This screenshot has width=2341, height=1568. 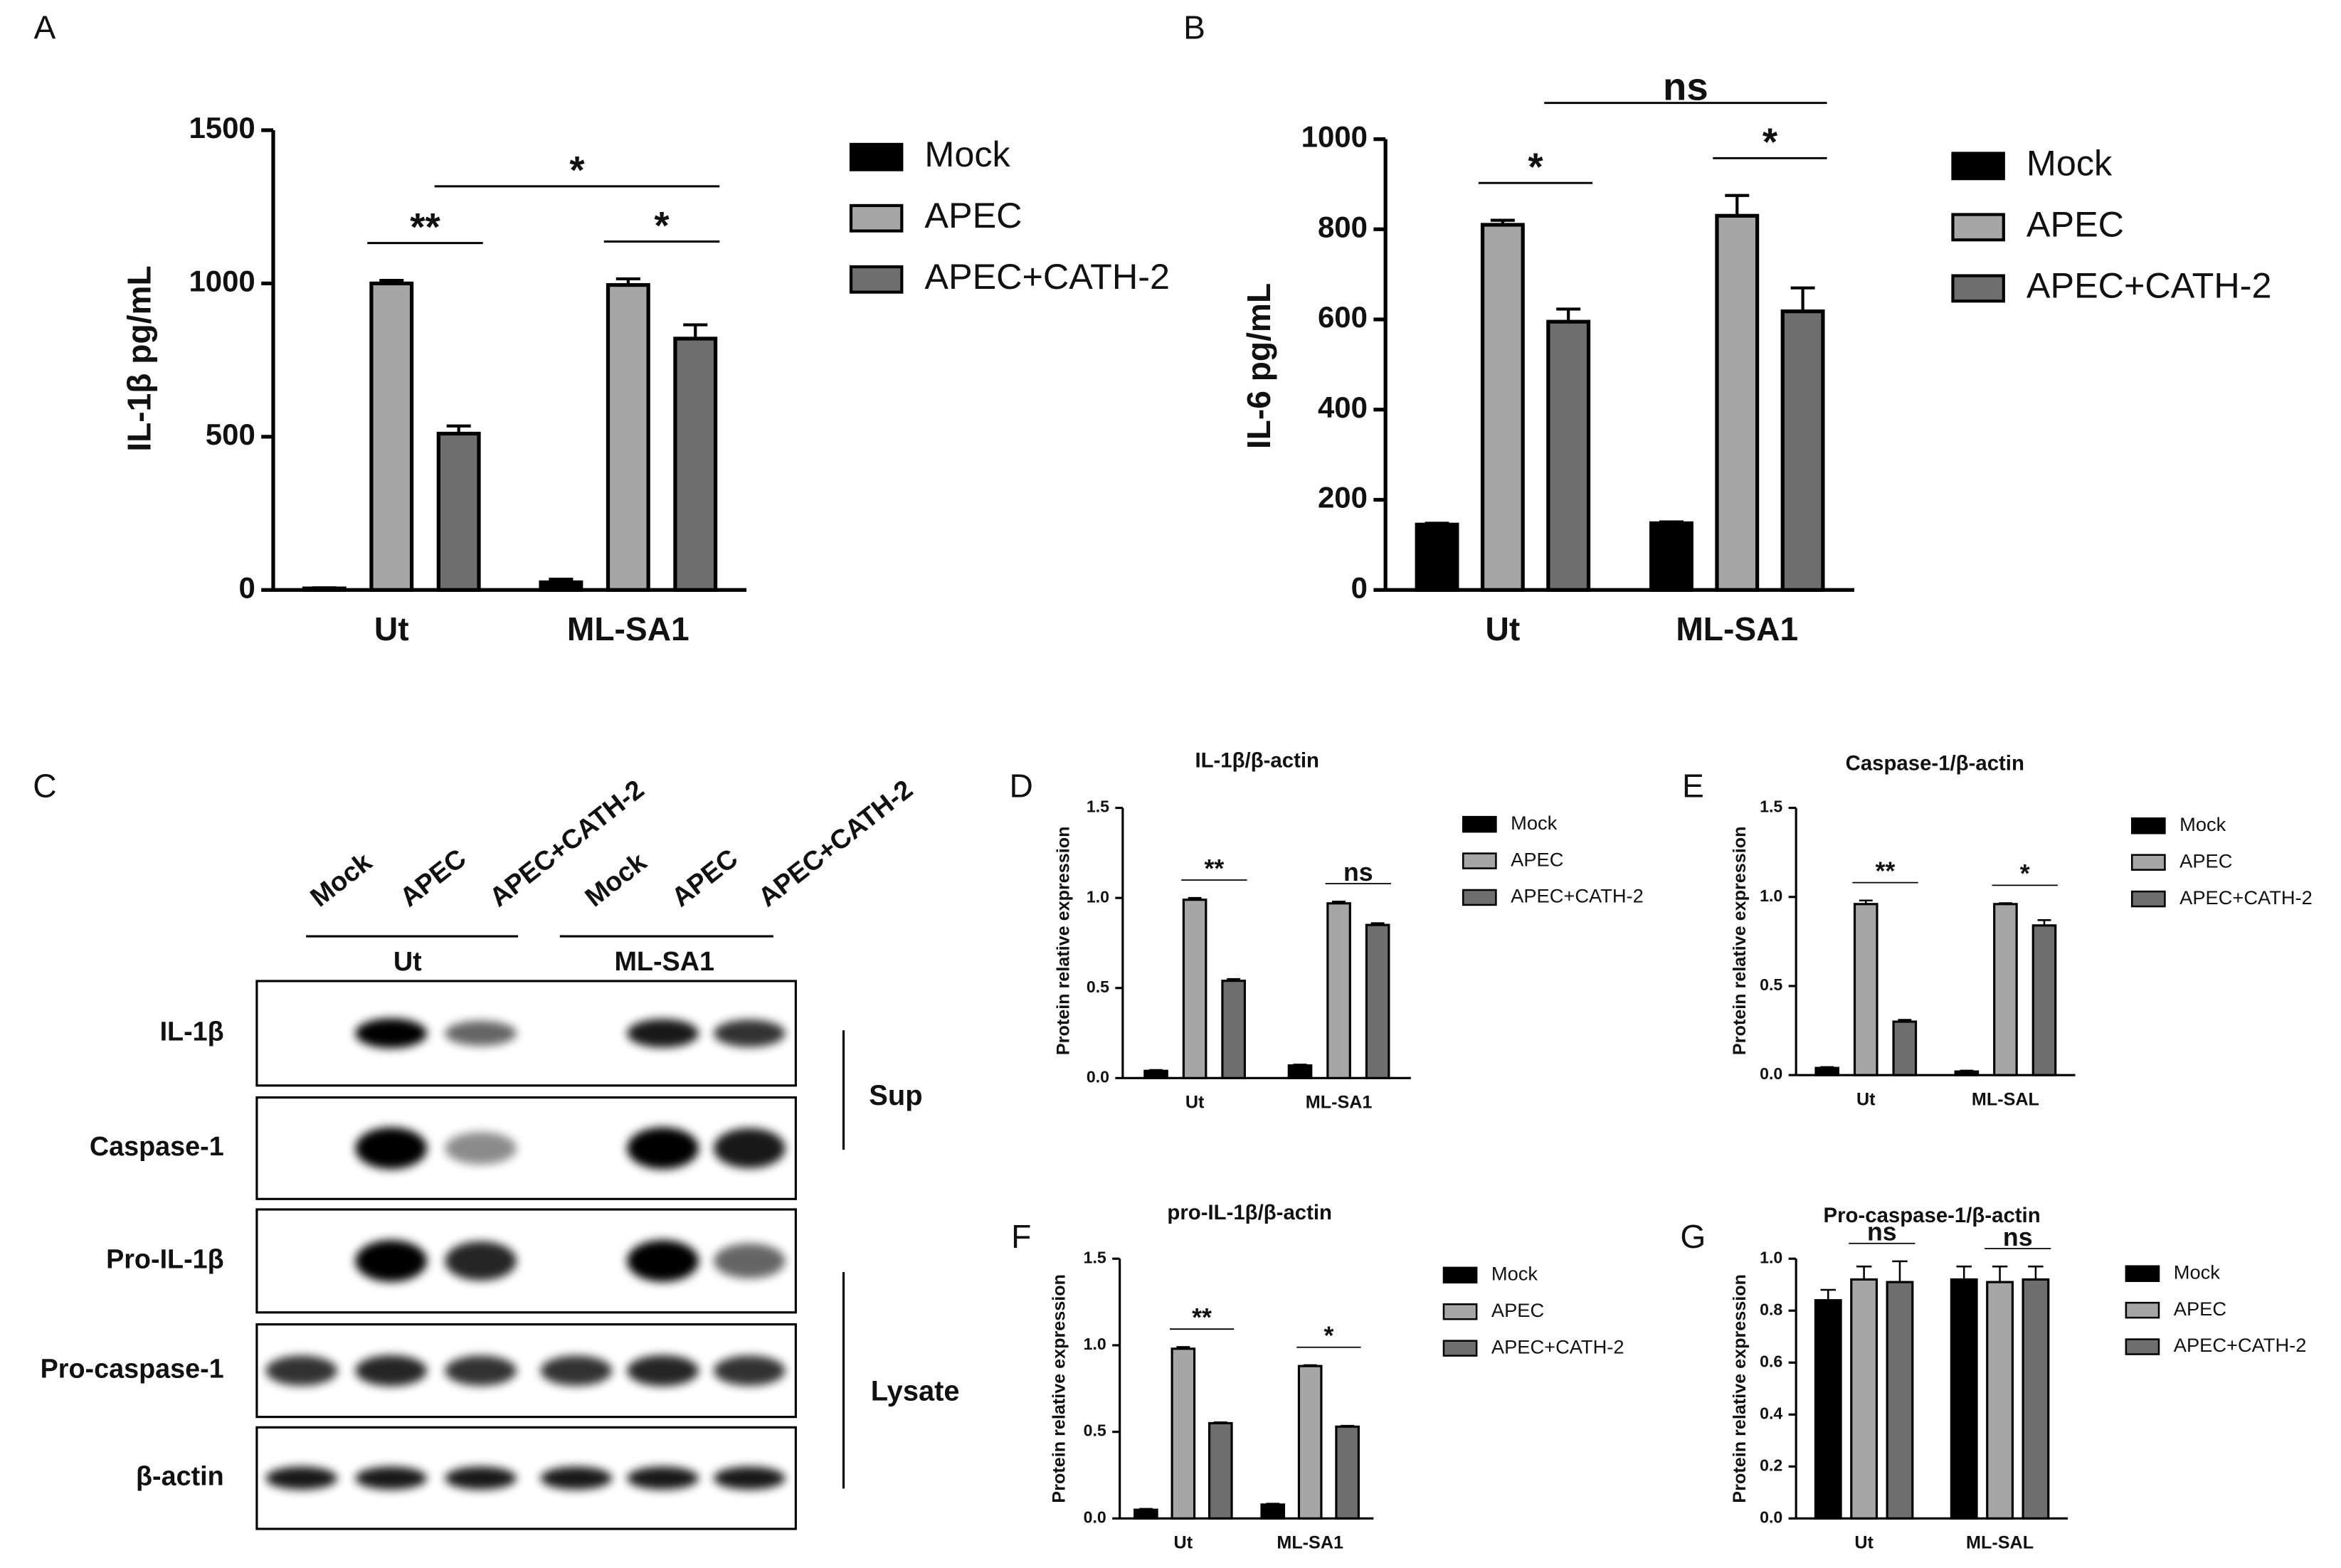 What do you see at coordinates (45, 28) in the screenshot?
I see `panel-letter: A` at bounding box center [45, 28].